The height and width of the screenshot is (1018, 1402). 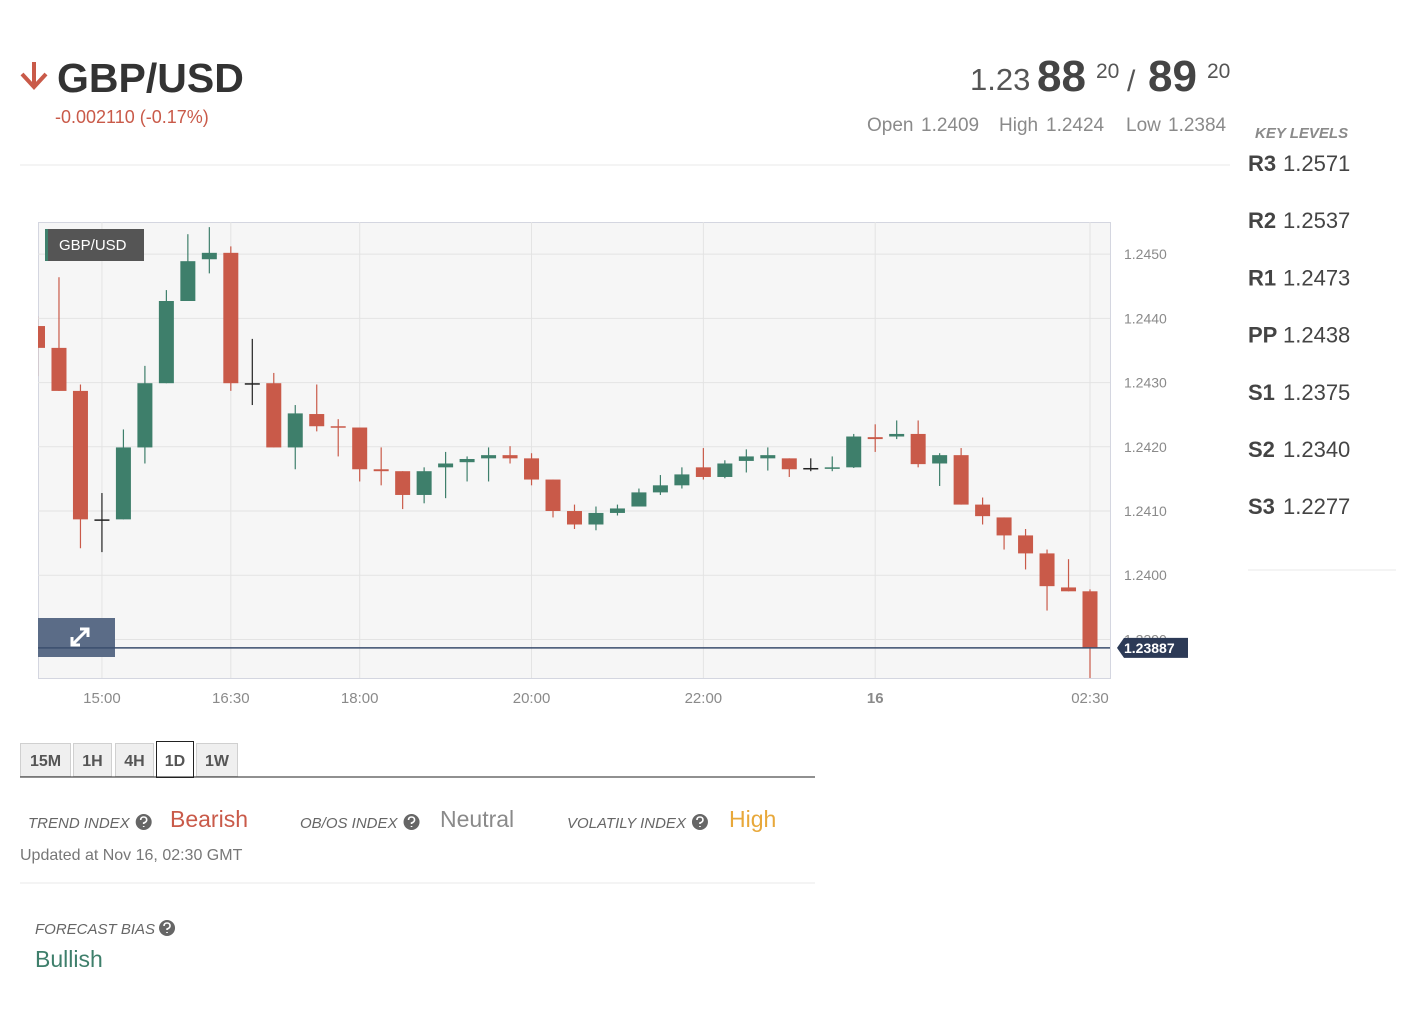 I want to click on y-tick-label: 1.2430, so click(x=1145, y=383).